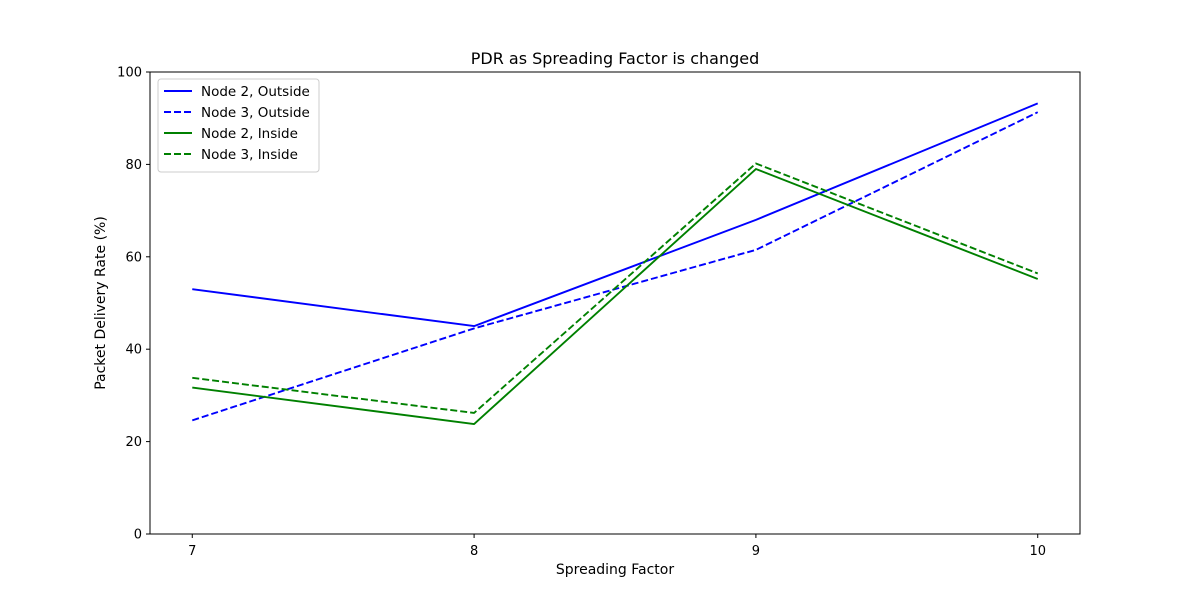 This screenshot has height=600, width=1200. What do you see at coordinates (133, 165) in the screenshot?
I see `y-tick-label: 80` at bounding box center [133, 165].